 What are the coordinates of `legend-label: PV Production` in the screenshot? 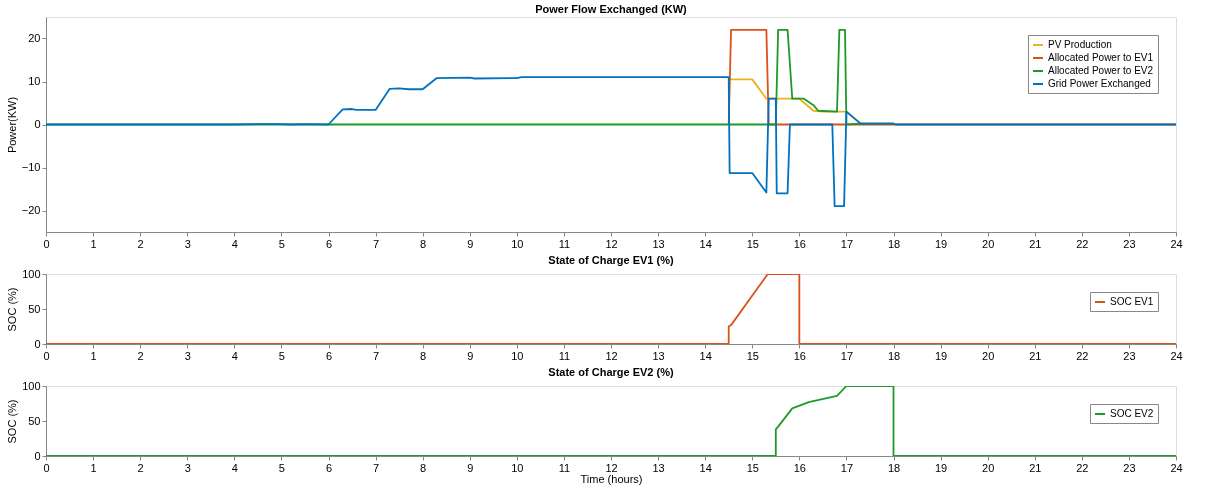 It's located at (1080, 44).